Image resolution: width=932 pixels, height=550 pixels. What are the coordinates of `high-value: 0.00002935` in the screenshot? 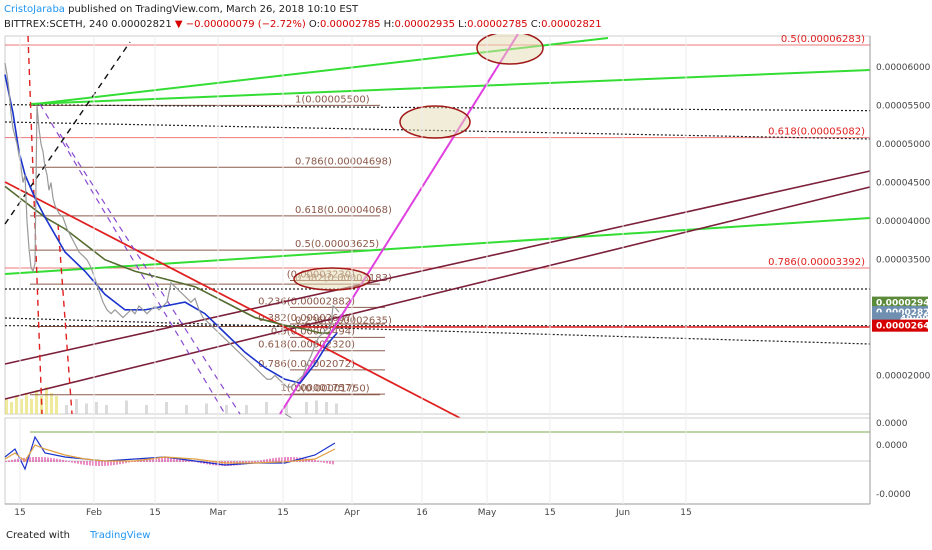 It's located at (424, 24).